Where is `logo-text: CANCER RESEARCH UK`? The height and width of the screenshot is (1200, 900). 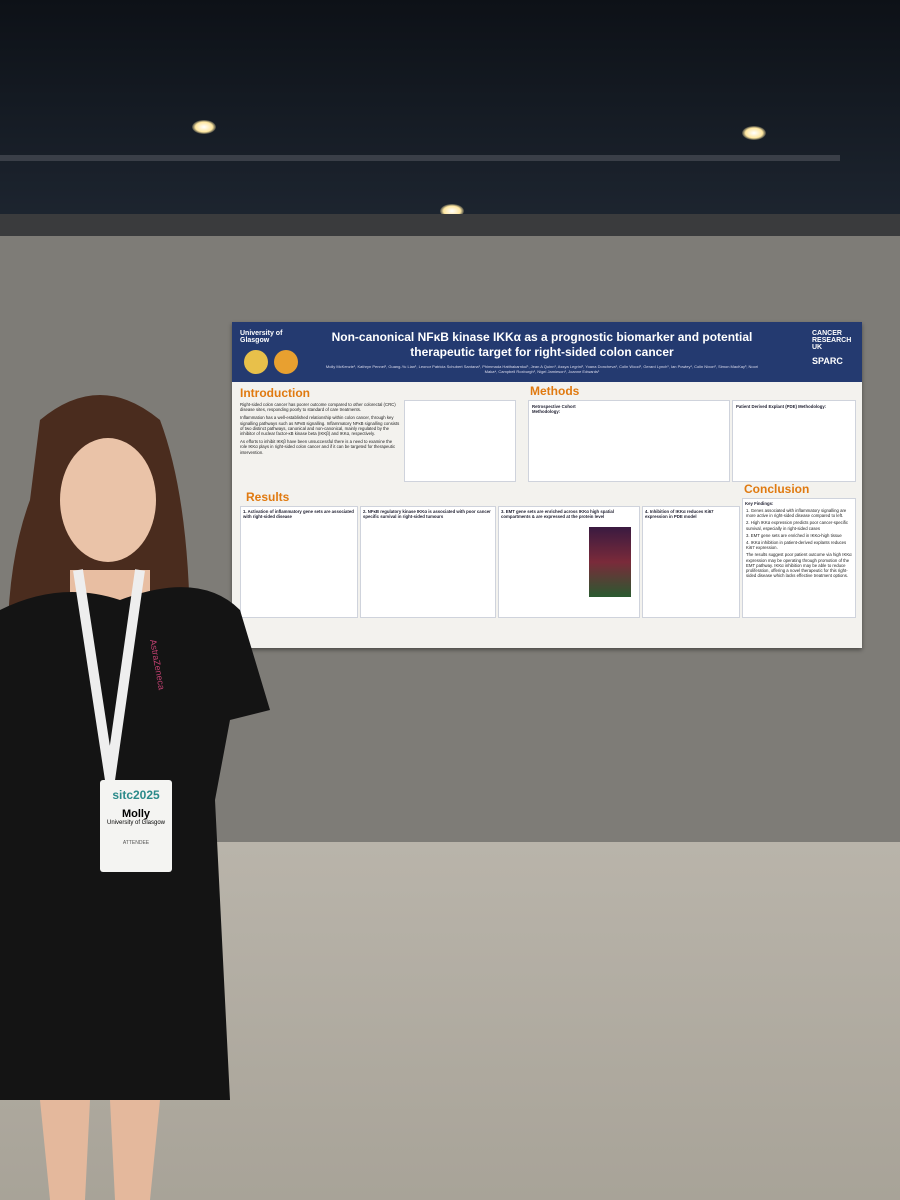 logo-text: CANCER RESEARCH UK is located at coordinates (832, 340).